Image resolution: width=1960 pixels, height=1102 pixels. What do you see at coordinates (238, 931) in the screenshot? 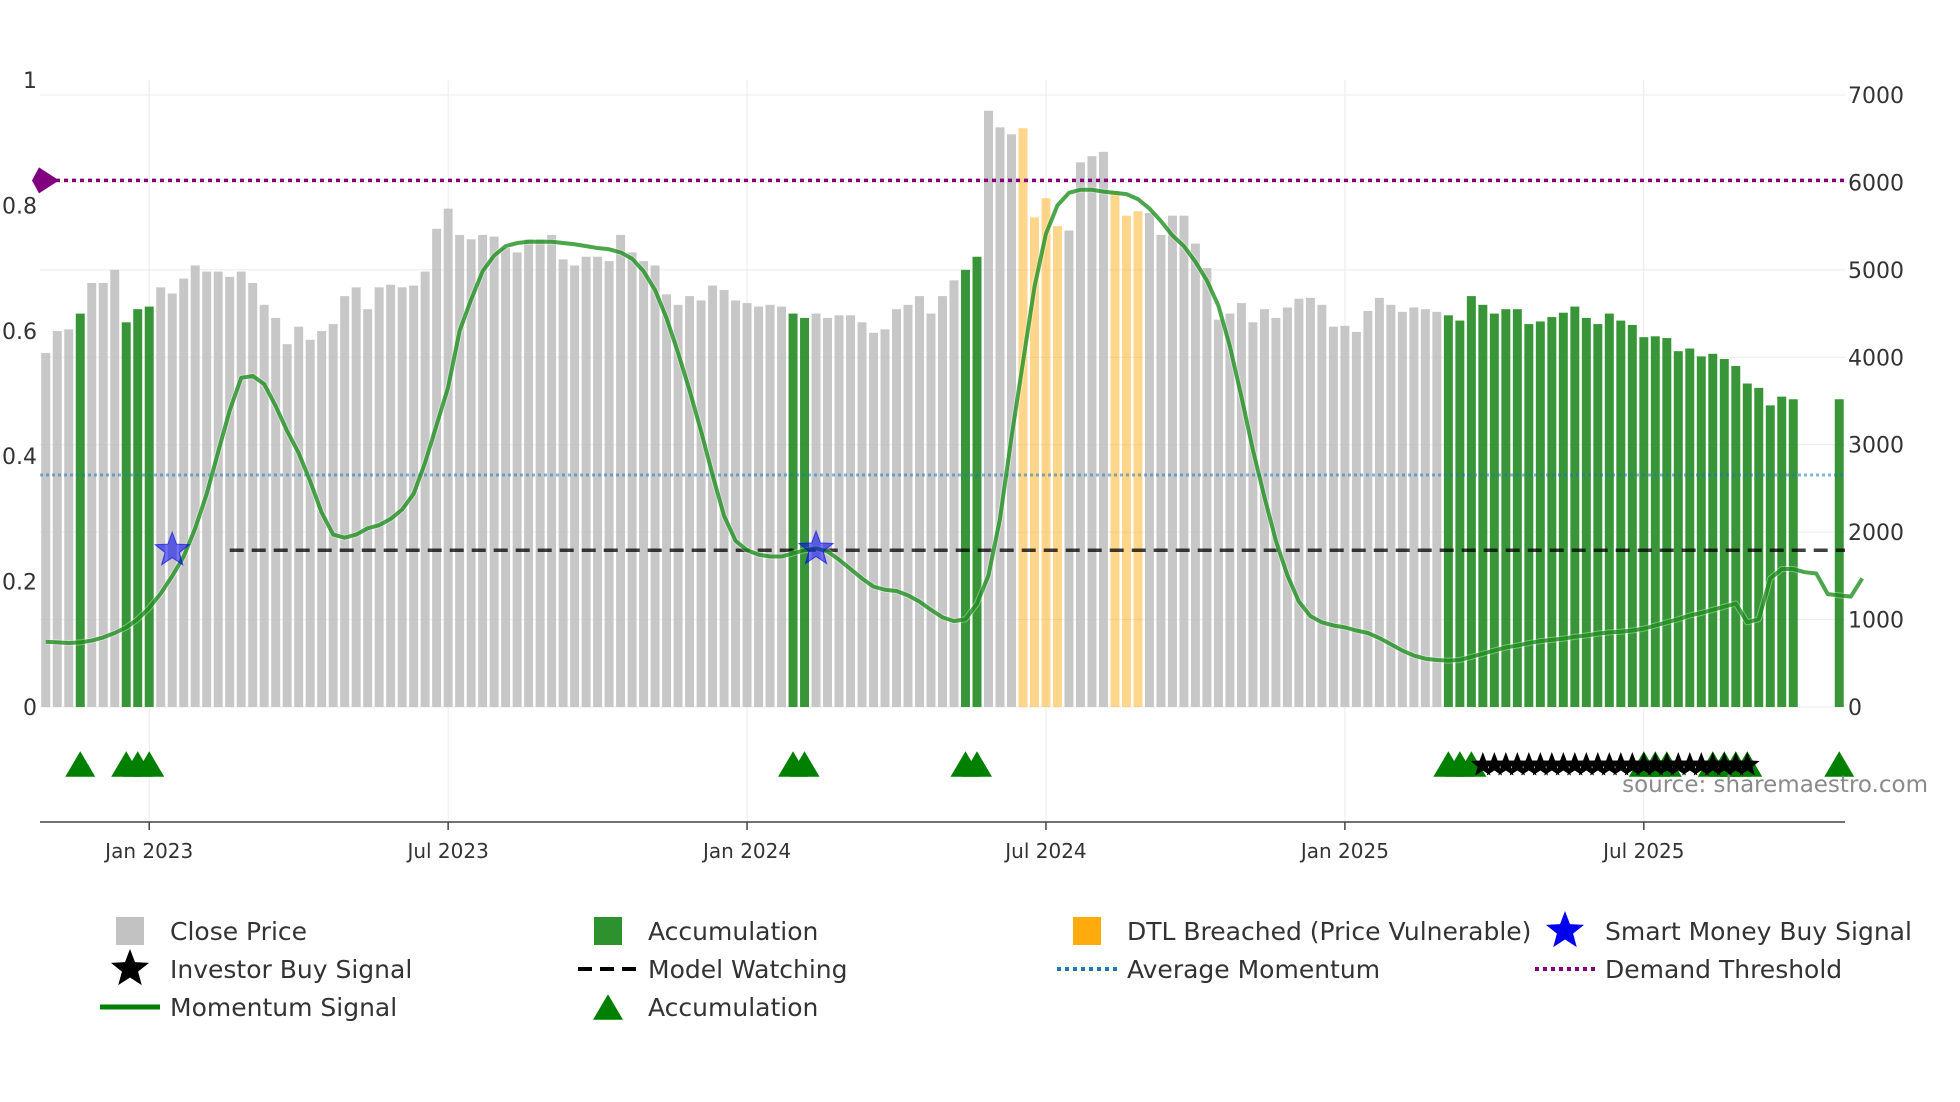
I see `legend-label: Close Price` at bounding box center [238, 931].